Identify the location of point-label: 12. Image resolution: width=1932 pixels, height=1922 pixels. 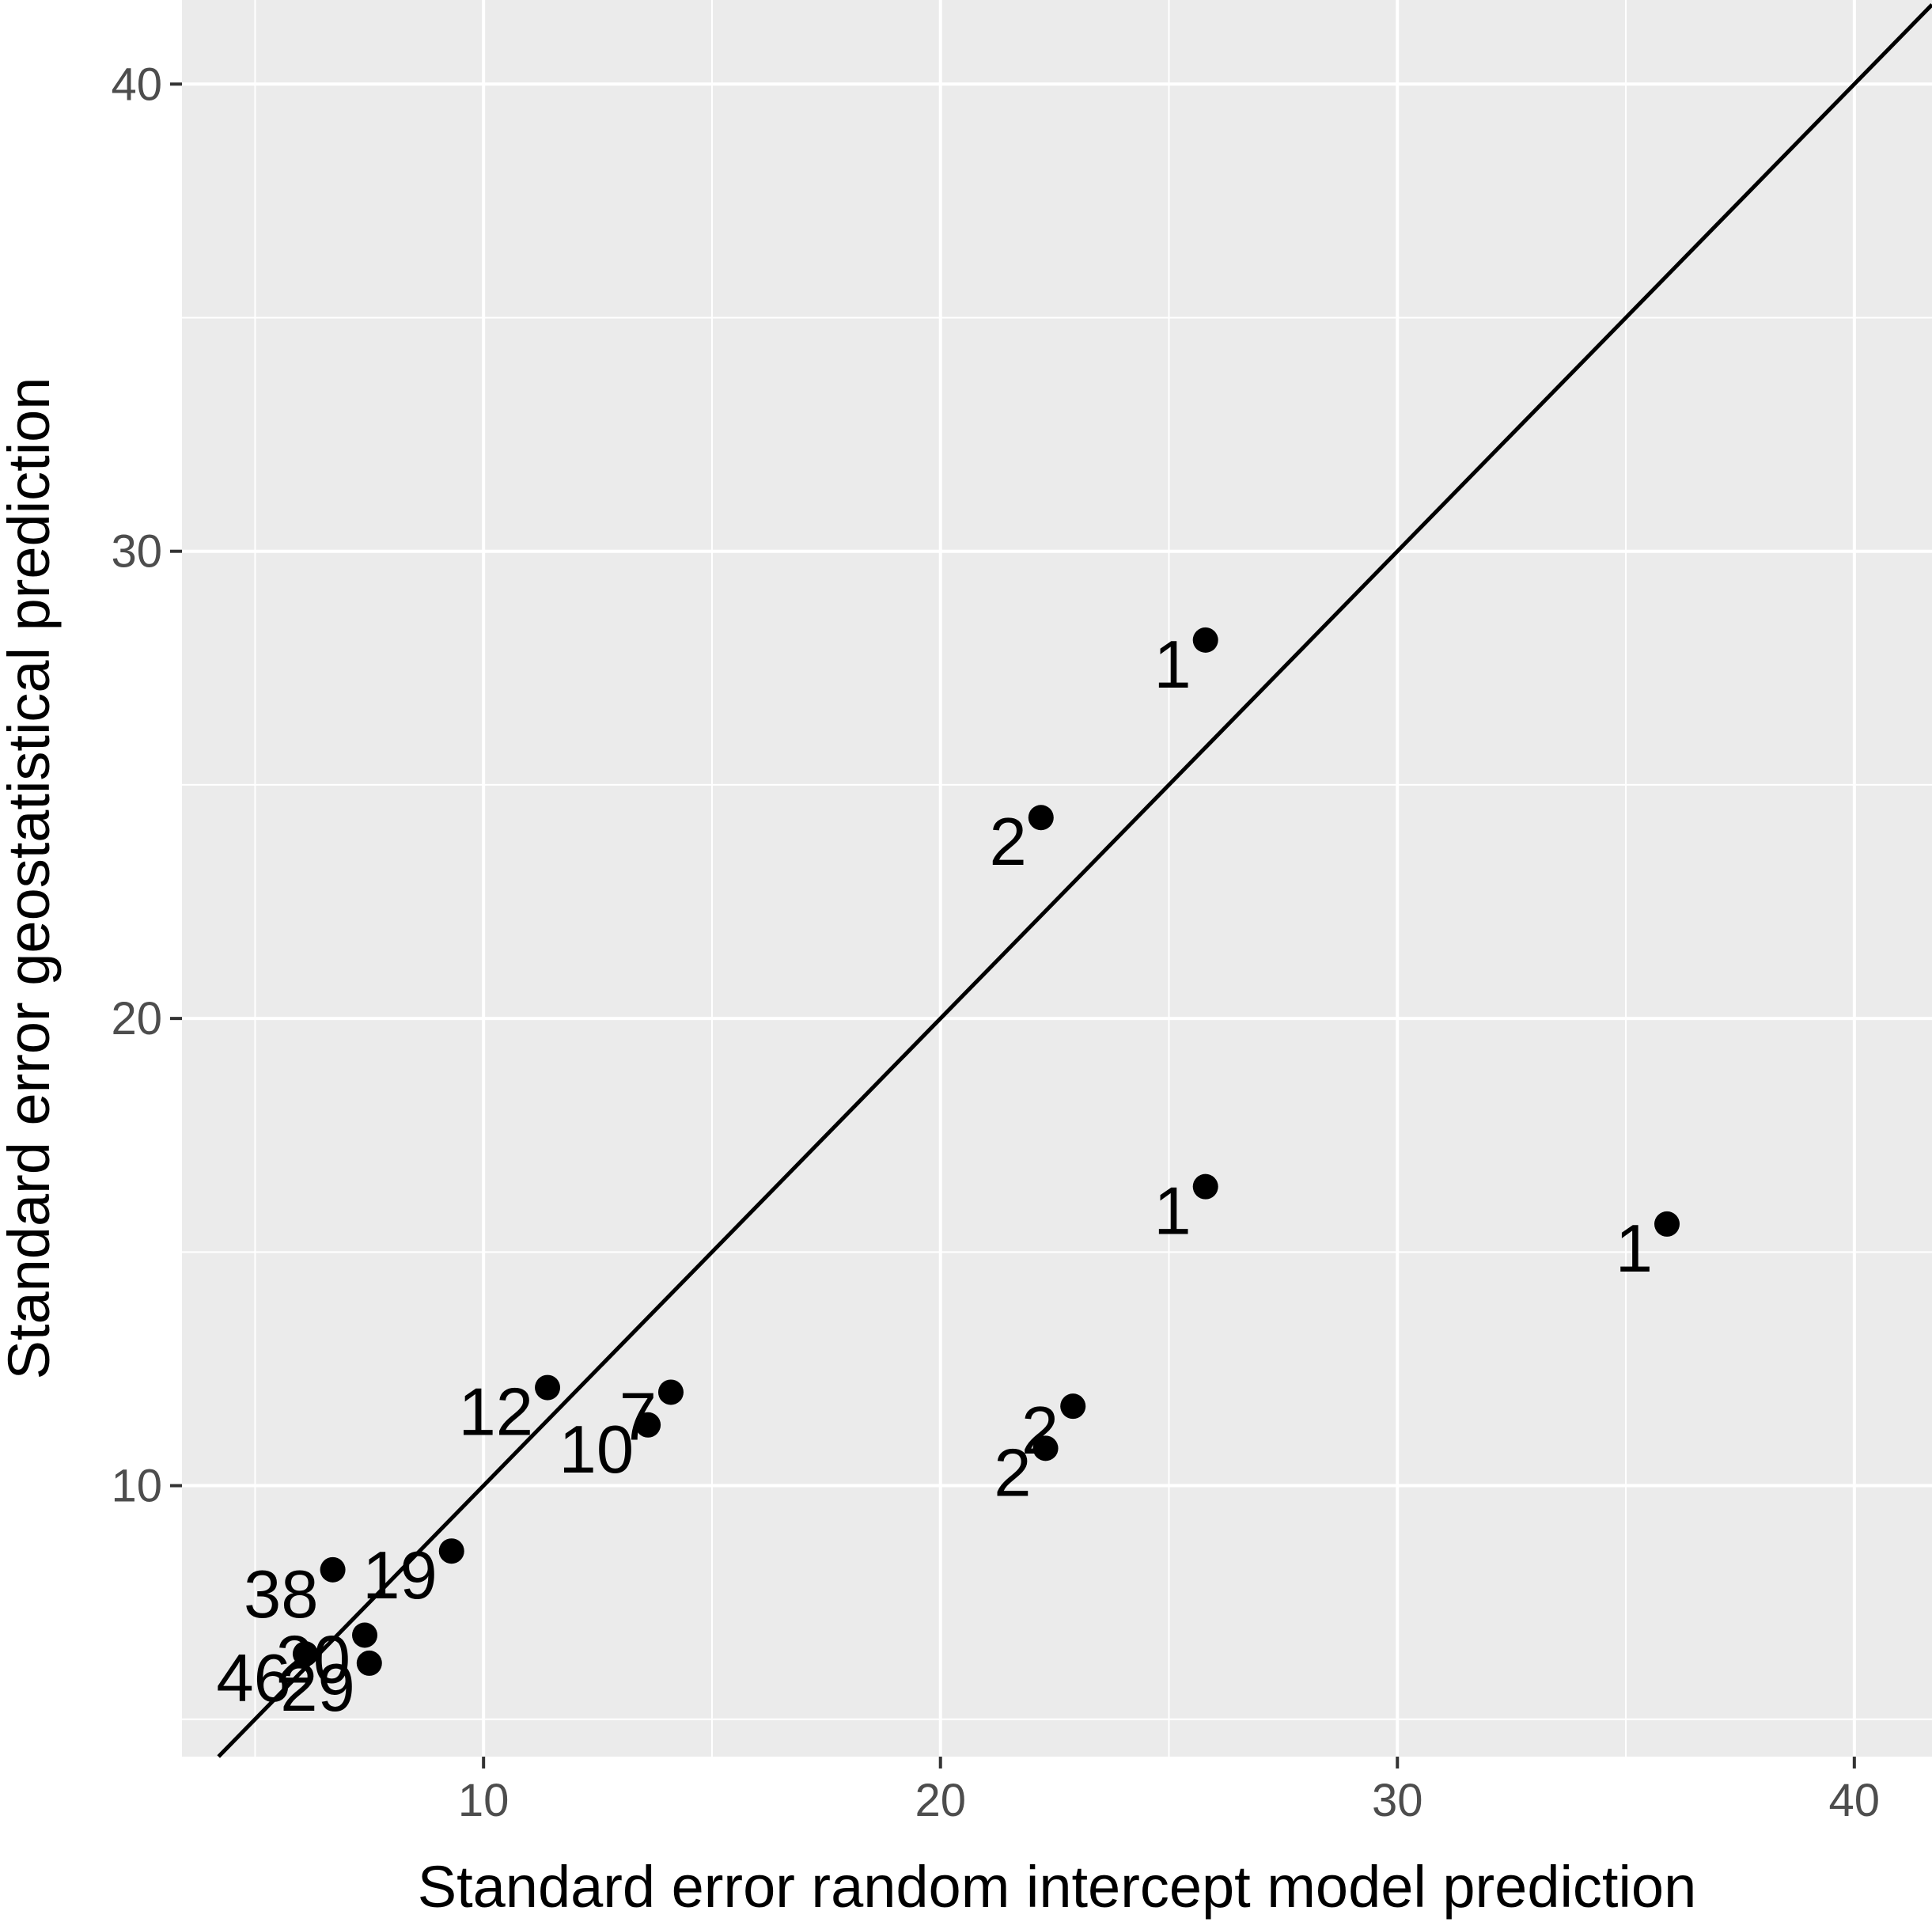
(495, 1412).